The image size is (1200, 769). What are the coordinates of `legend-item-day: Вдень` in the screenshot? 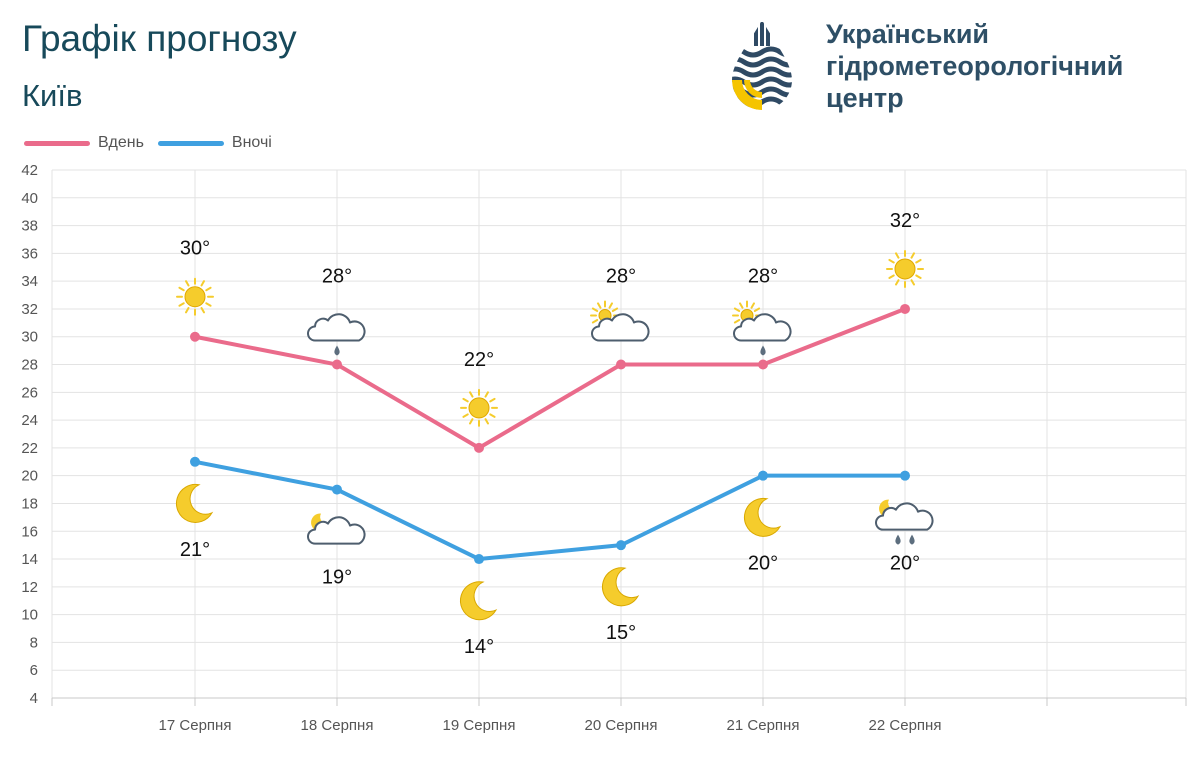 It's located at (84, 143).